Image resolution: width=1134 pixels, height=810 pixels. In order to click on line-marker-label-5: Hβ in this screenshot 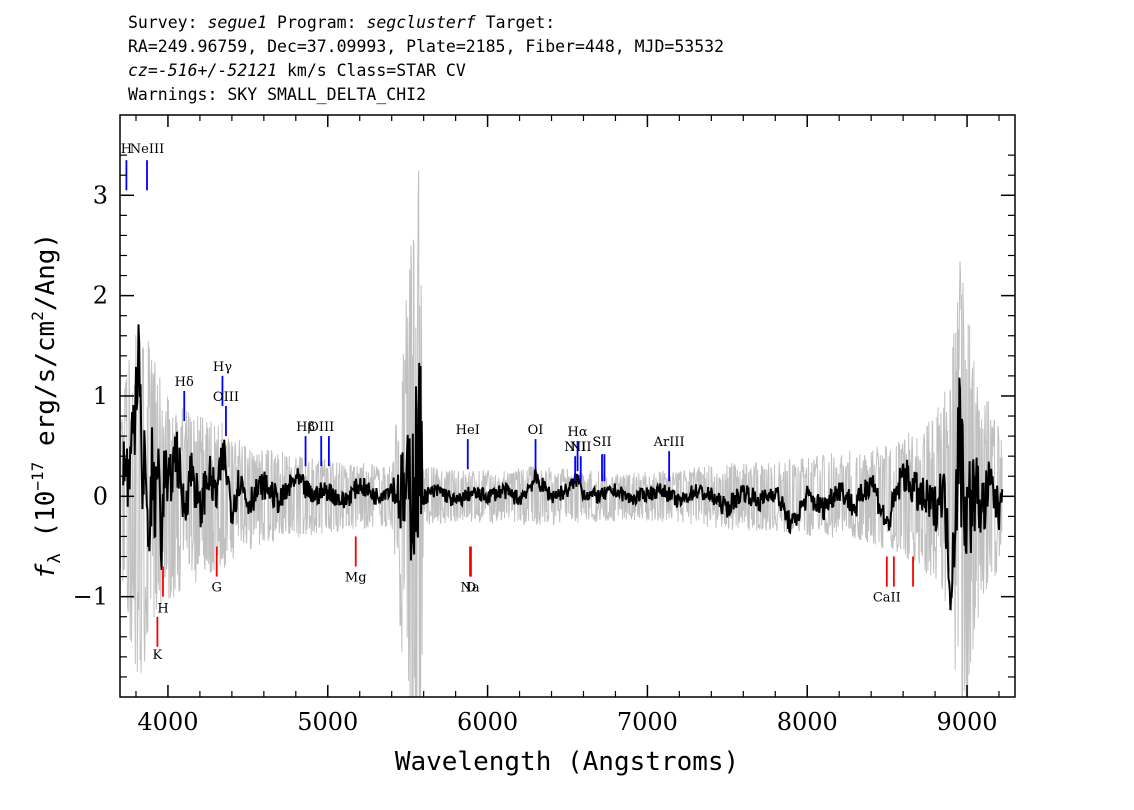, I will do `click(305, 427)`.